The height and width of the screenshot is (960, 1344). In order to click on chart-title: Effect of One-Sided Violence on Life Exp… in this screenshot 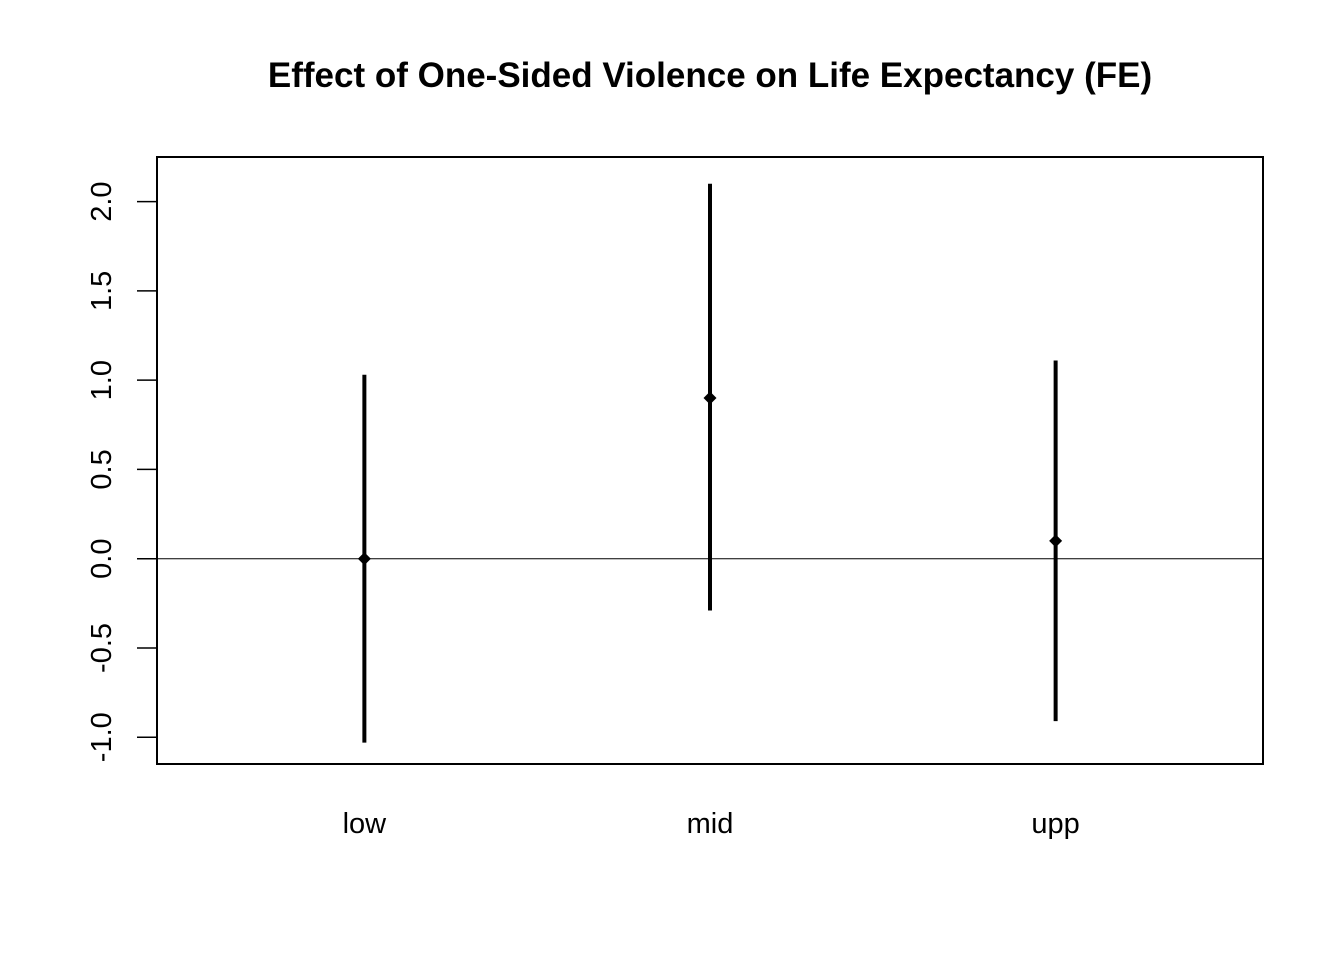, I will do `click(710, 75)`.